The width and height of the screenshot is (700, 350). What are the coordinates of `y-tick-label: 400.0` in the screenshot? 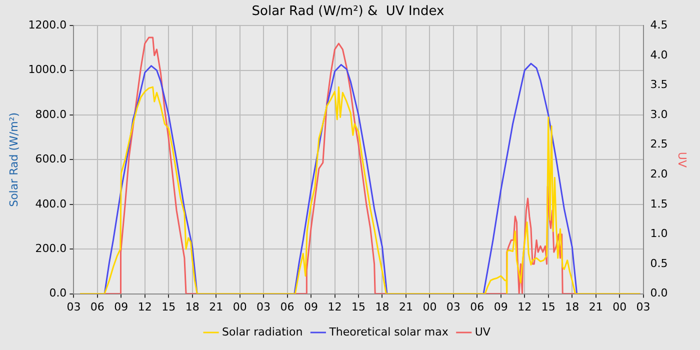 It's located at (51, 203).